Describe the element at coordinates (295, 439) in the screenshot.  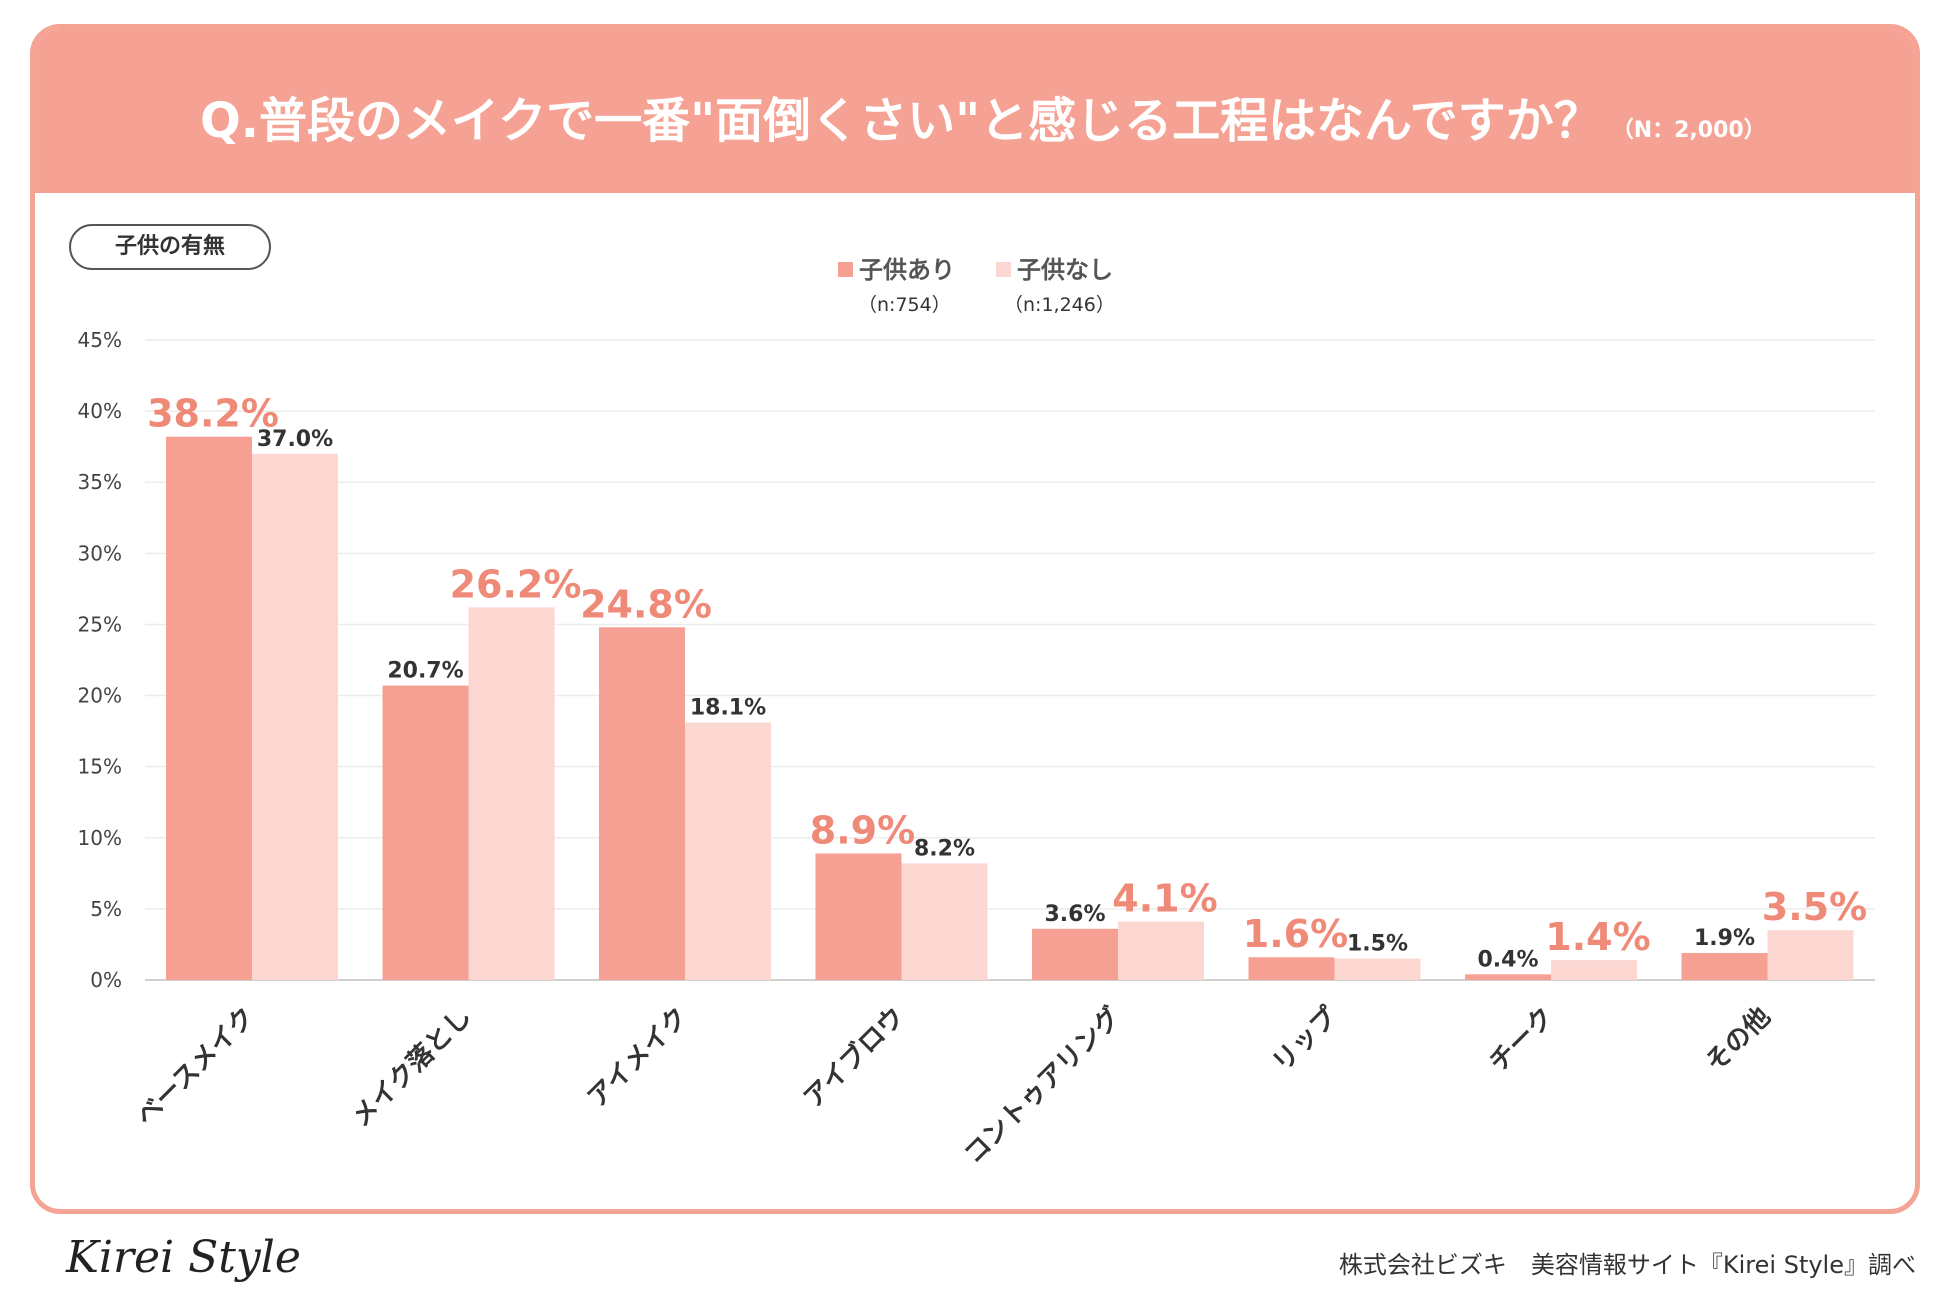
I see `data-label: 37.0%` at that location.